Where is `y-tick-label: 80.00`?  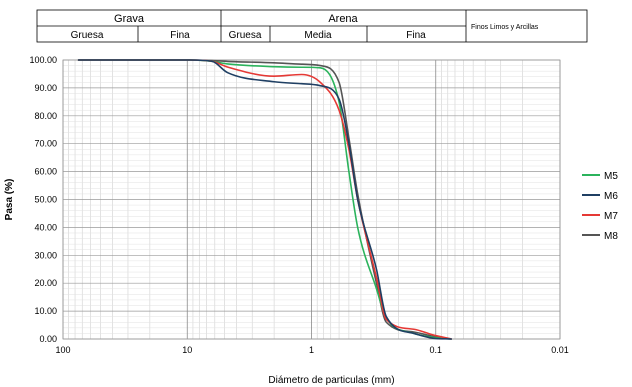
y-tick-label: 80.00 is located at coordinates (45, 116).